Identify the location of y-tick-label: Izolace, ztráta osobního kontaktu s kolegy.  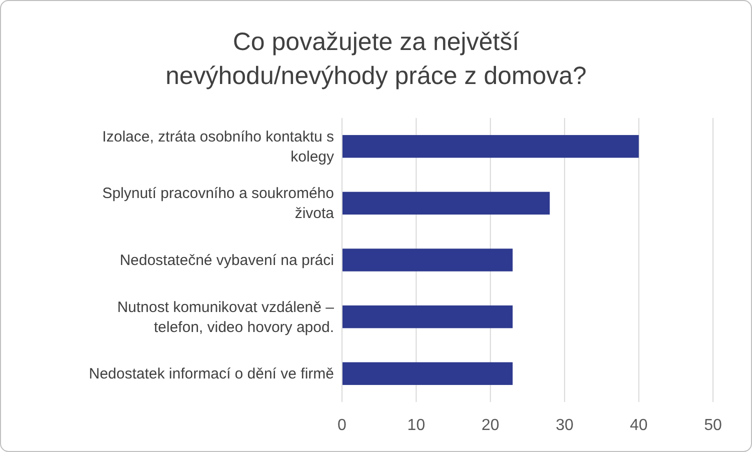
(218, 147).